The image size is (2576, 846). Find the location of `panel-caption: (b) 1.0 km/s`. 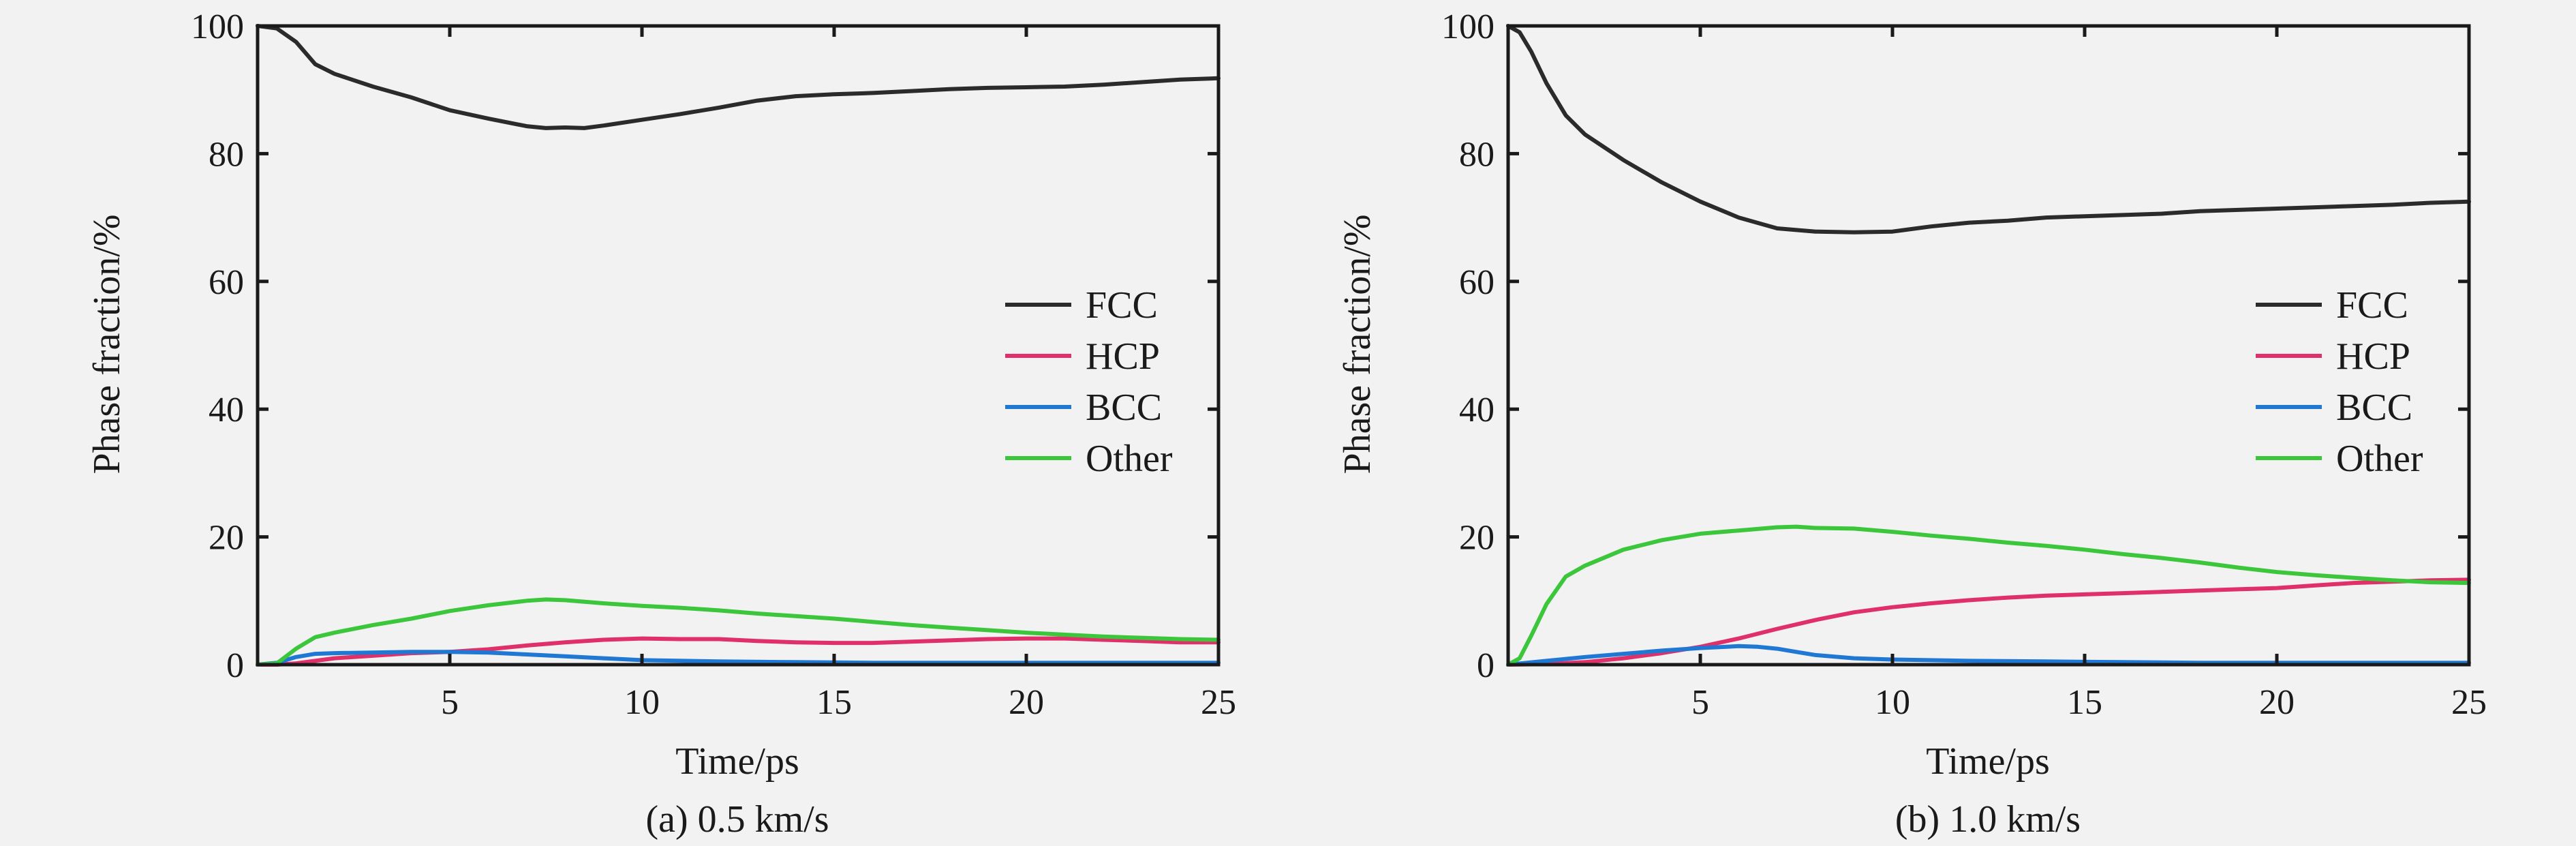

panel-caption: (b) 1.0 km/s is located at coordinates (1988, 819).